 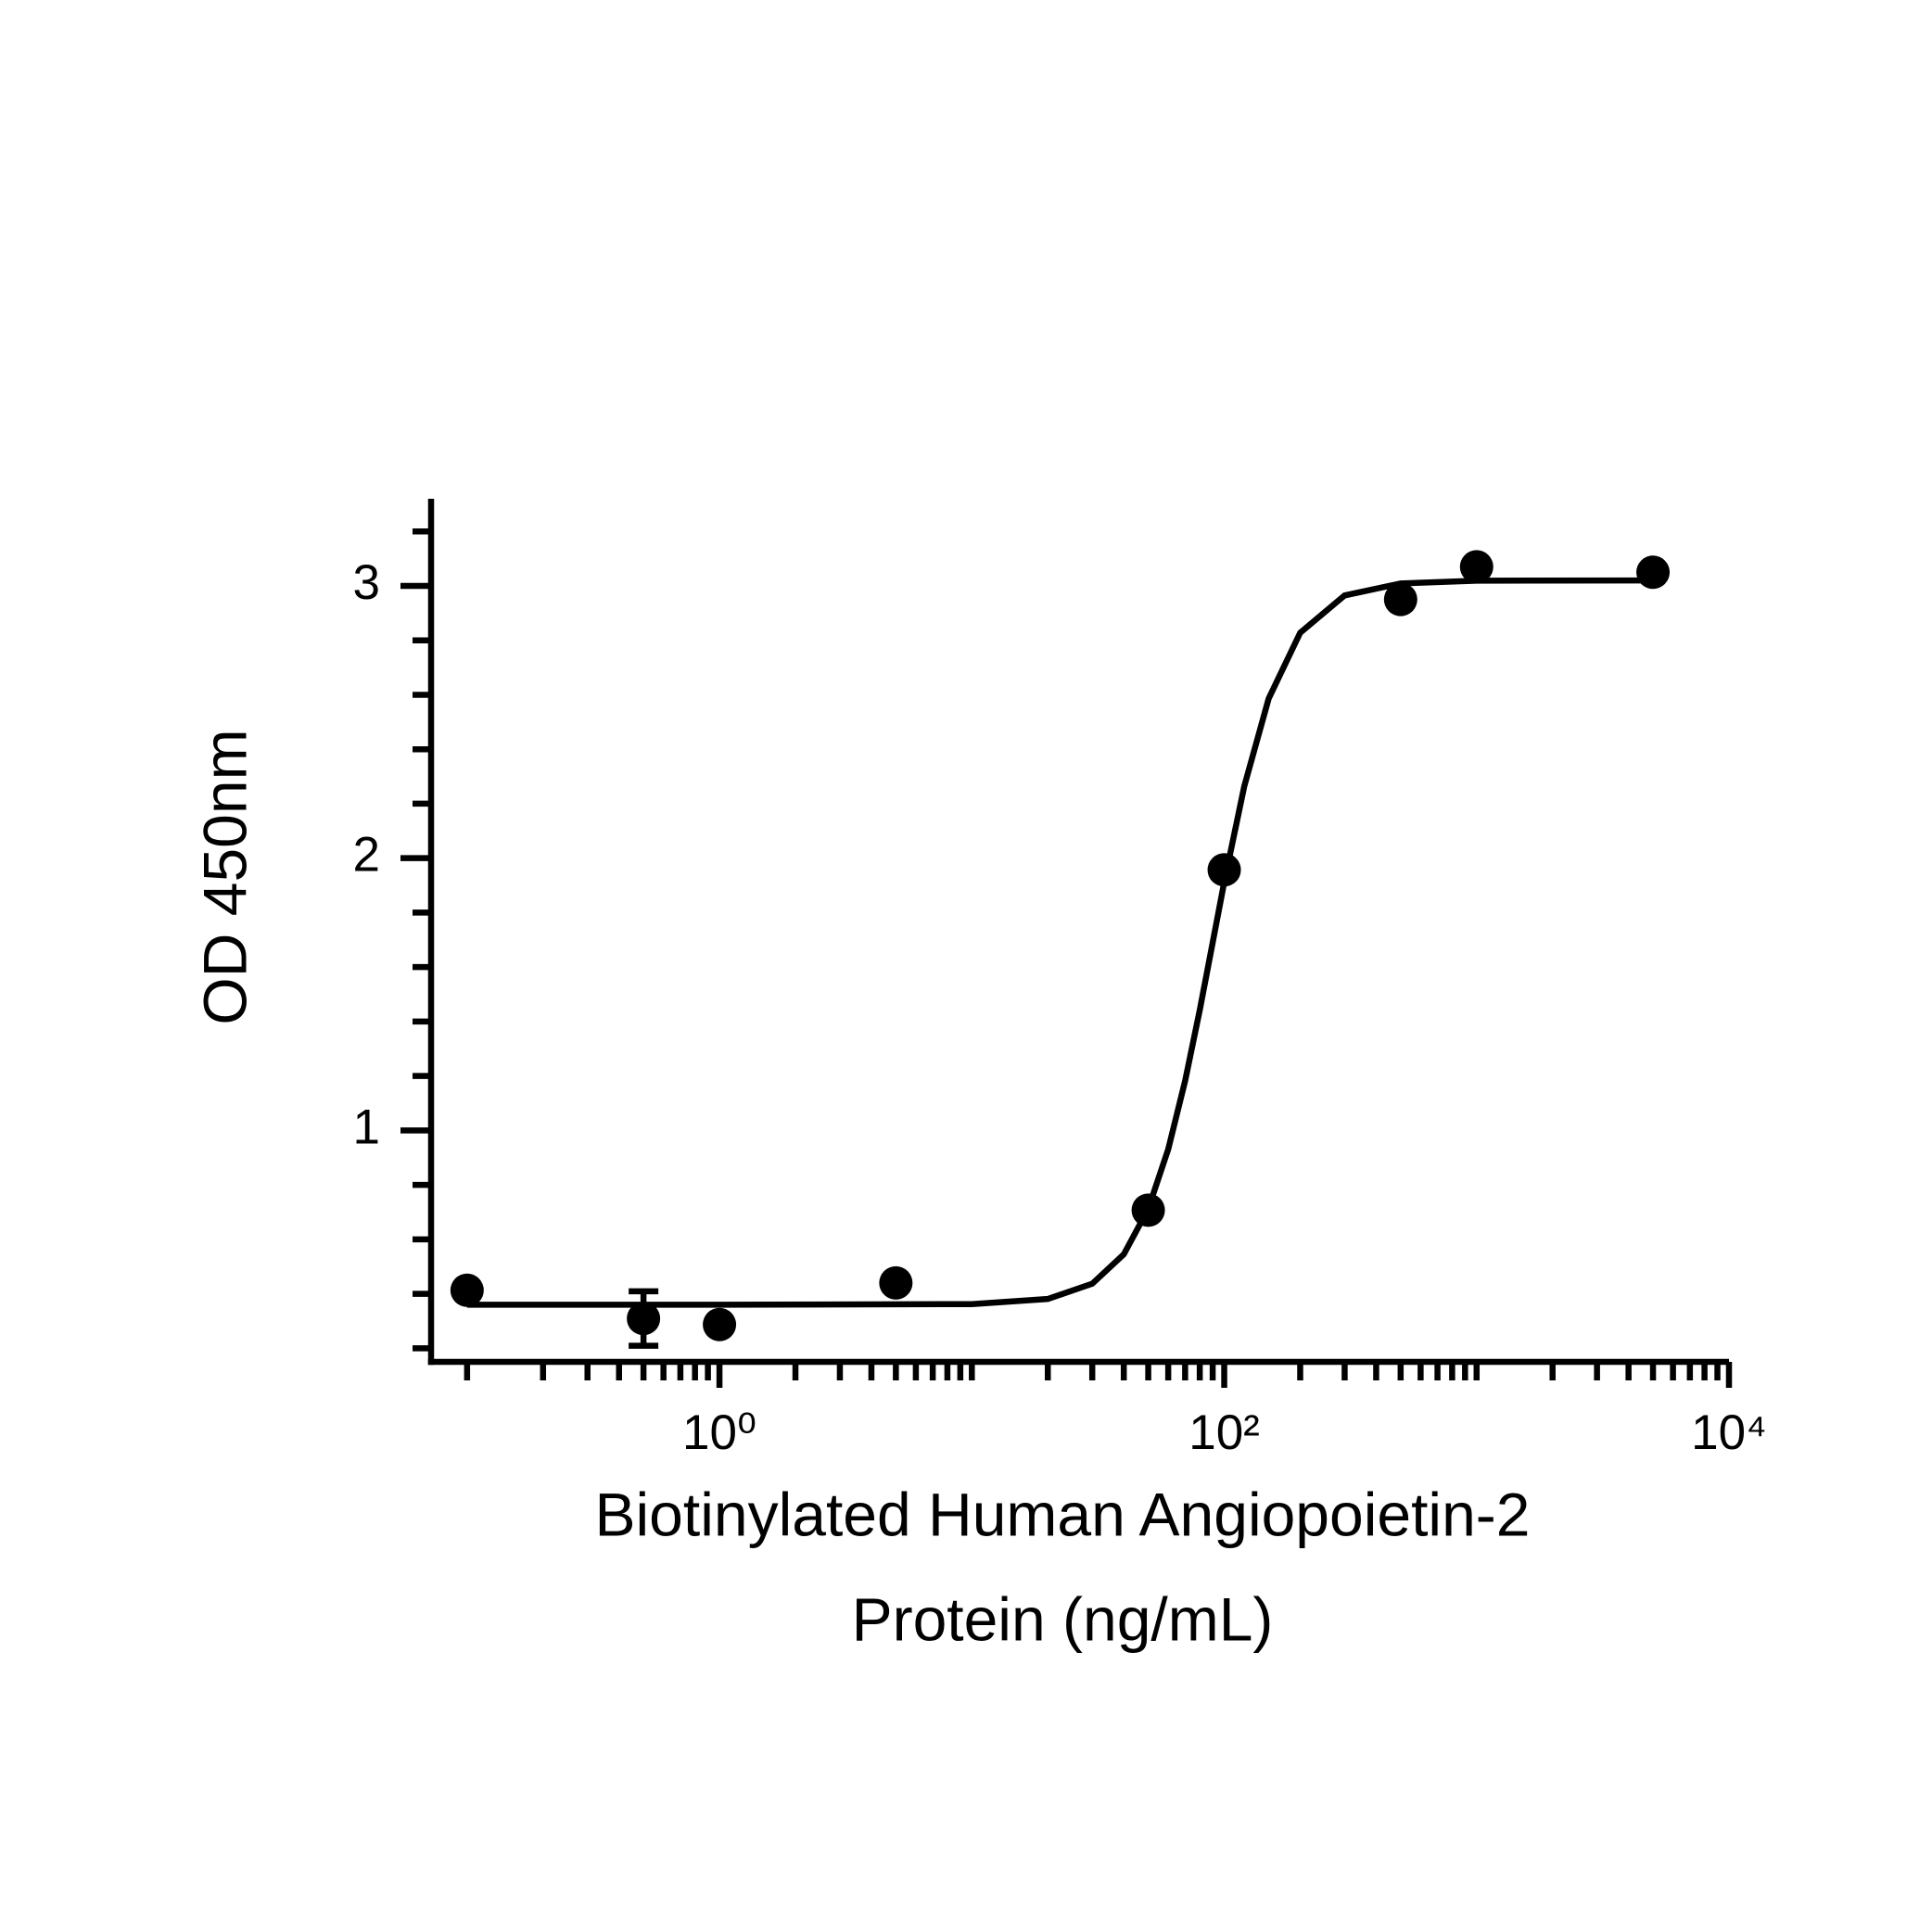 What do you see at coordinates (366, 1126) in the screenshot?
I see `y-tick-label: 1` at bounding box center [366, 1126].